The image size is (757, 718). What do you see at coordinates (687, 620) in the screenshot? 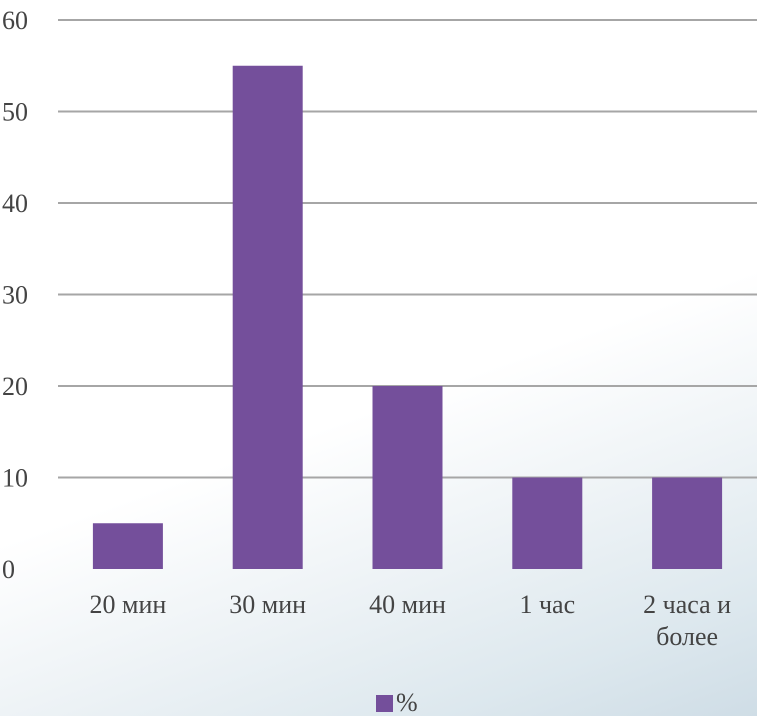
I see `x-tick-label: 2 часа и более` at bounding box center [687, 620].